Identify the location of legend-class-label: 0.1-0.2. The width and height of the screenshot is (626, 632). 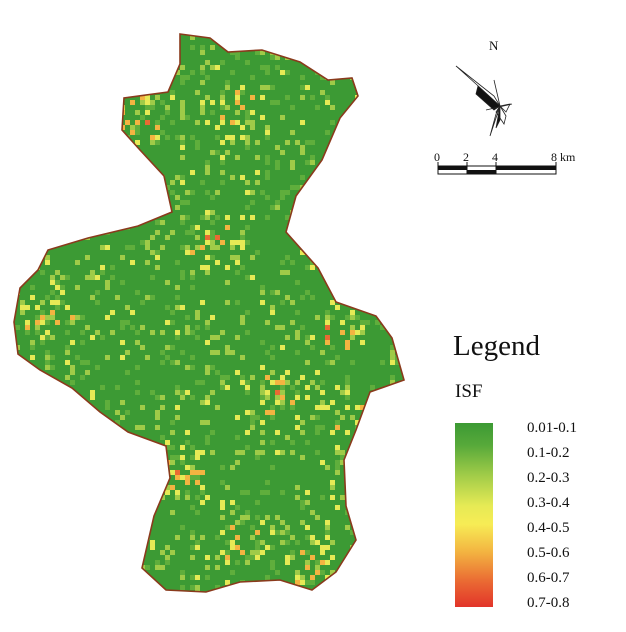
(548, 453).